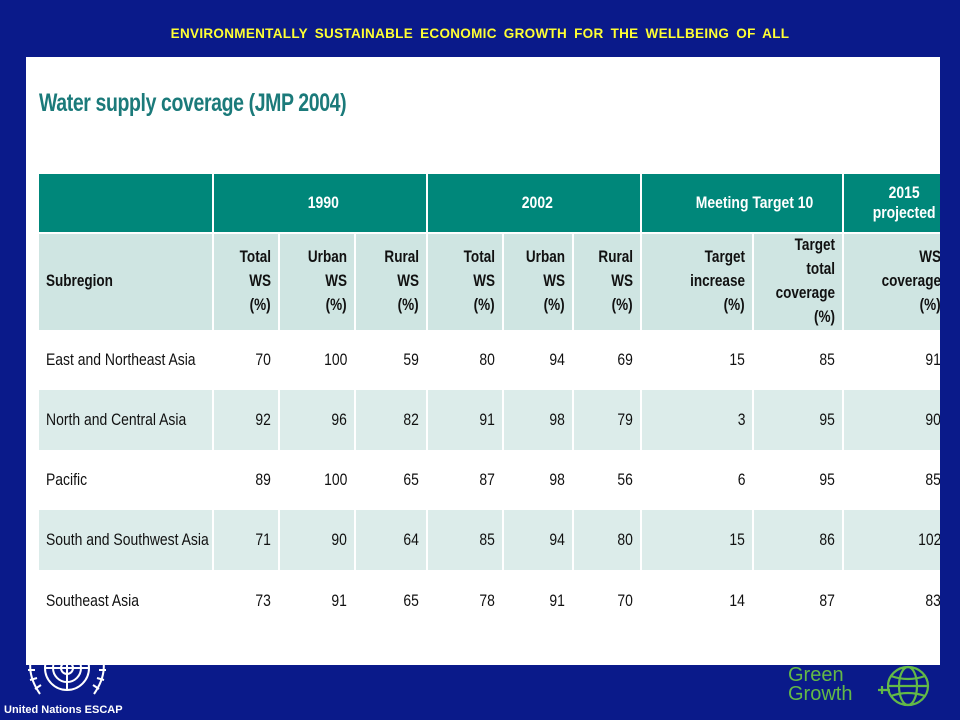 The image size is (960, 720). I want to click on column-header-subregion: Subregion, so click(126, 281).